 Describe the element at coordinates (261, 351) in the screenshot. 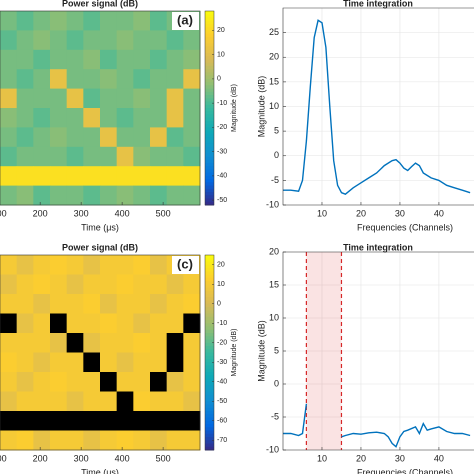

I see `y-axis-label: Magnitude (dB)` at that location.